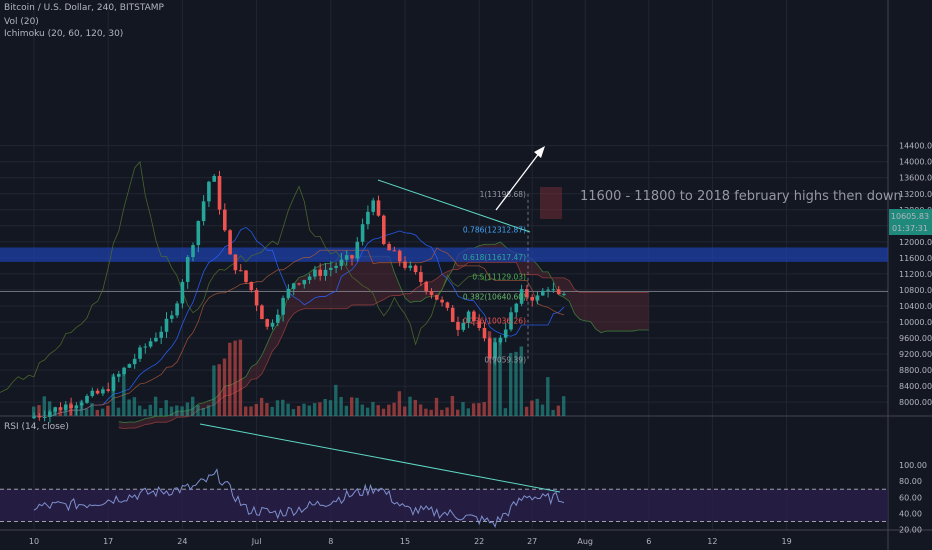 This screenshot has height=550, width=932. Describe the element at coordinates (915, 194) in the screenshot. I see `price-tick-label: 13200.00` at that location.